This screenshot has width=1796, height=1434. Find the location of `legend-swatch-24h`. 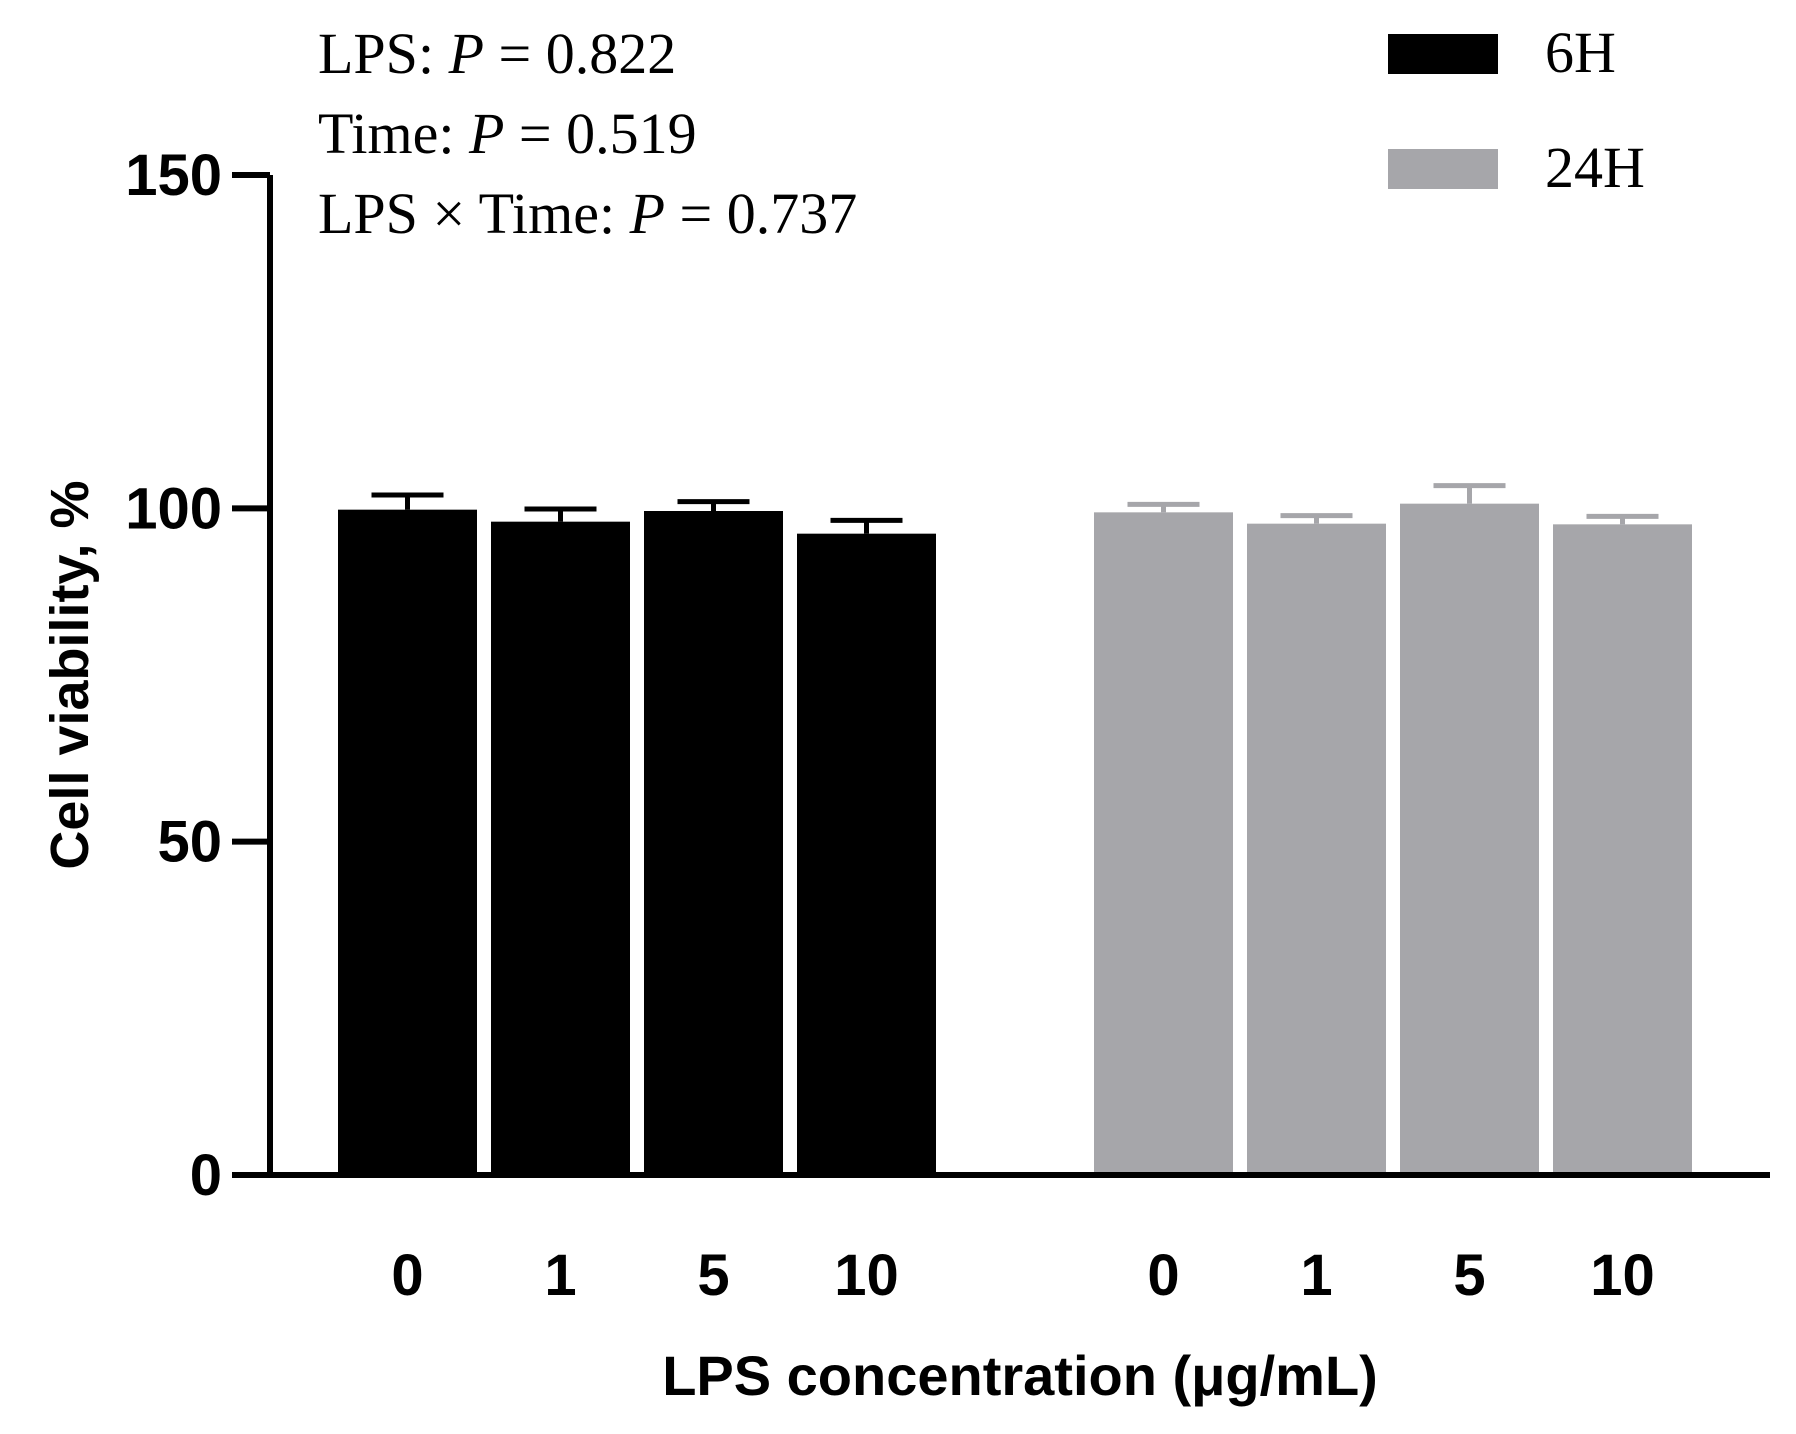

legend-swatch-24h is located at coordinates (1443, 169).